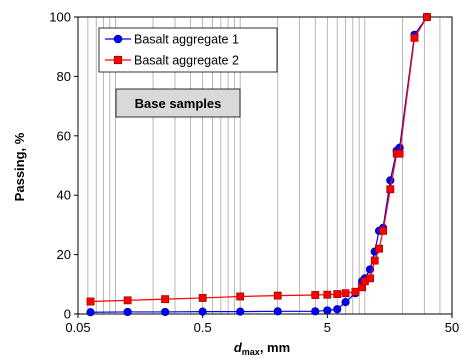 This screenshot has height=358, width=461. Describe the element at coordinates (64, 254) in the screenshot. I see `y-tick-label-1: 20` at that location.